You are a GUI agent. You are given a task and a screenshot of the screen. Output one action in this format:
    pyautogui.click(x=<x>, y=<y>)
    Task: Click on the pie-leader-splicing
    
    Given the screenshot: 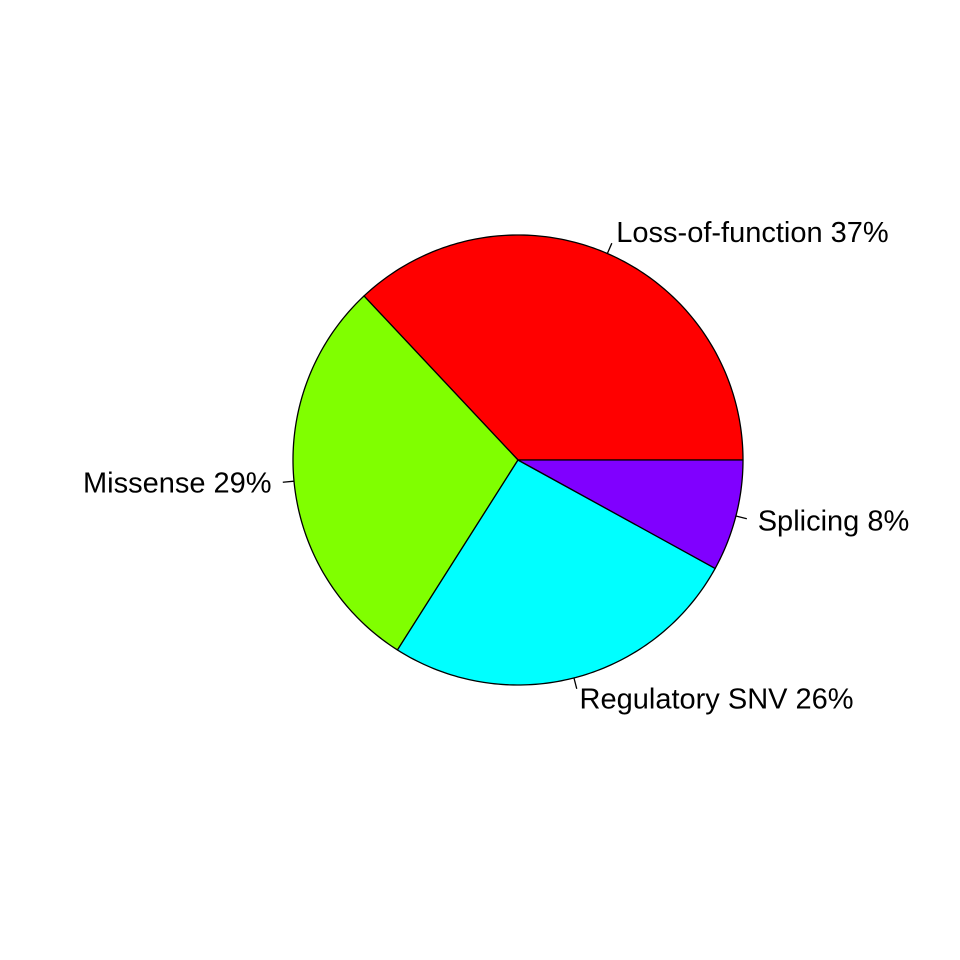 What is the action you would take?
    pyautogui.click(x=741, y=517)
    